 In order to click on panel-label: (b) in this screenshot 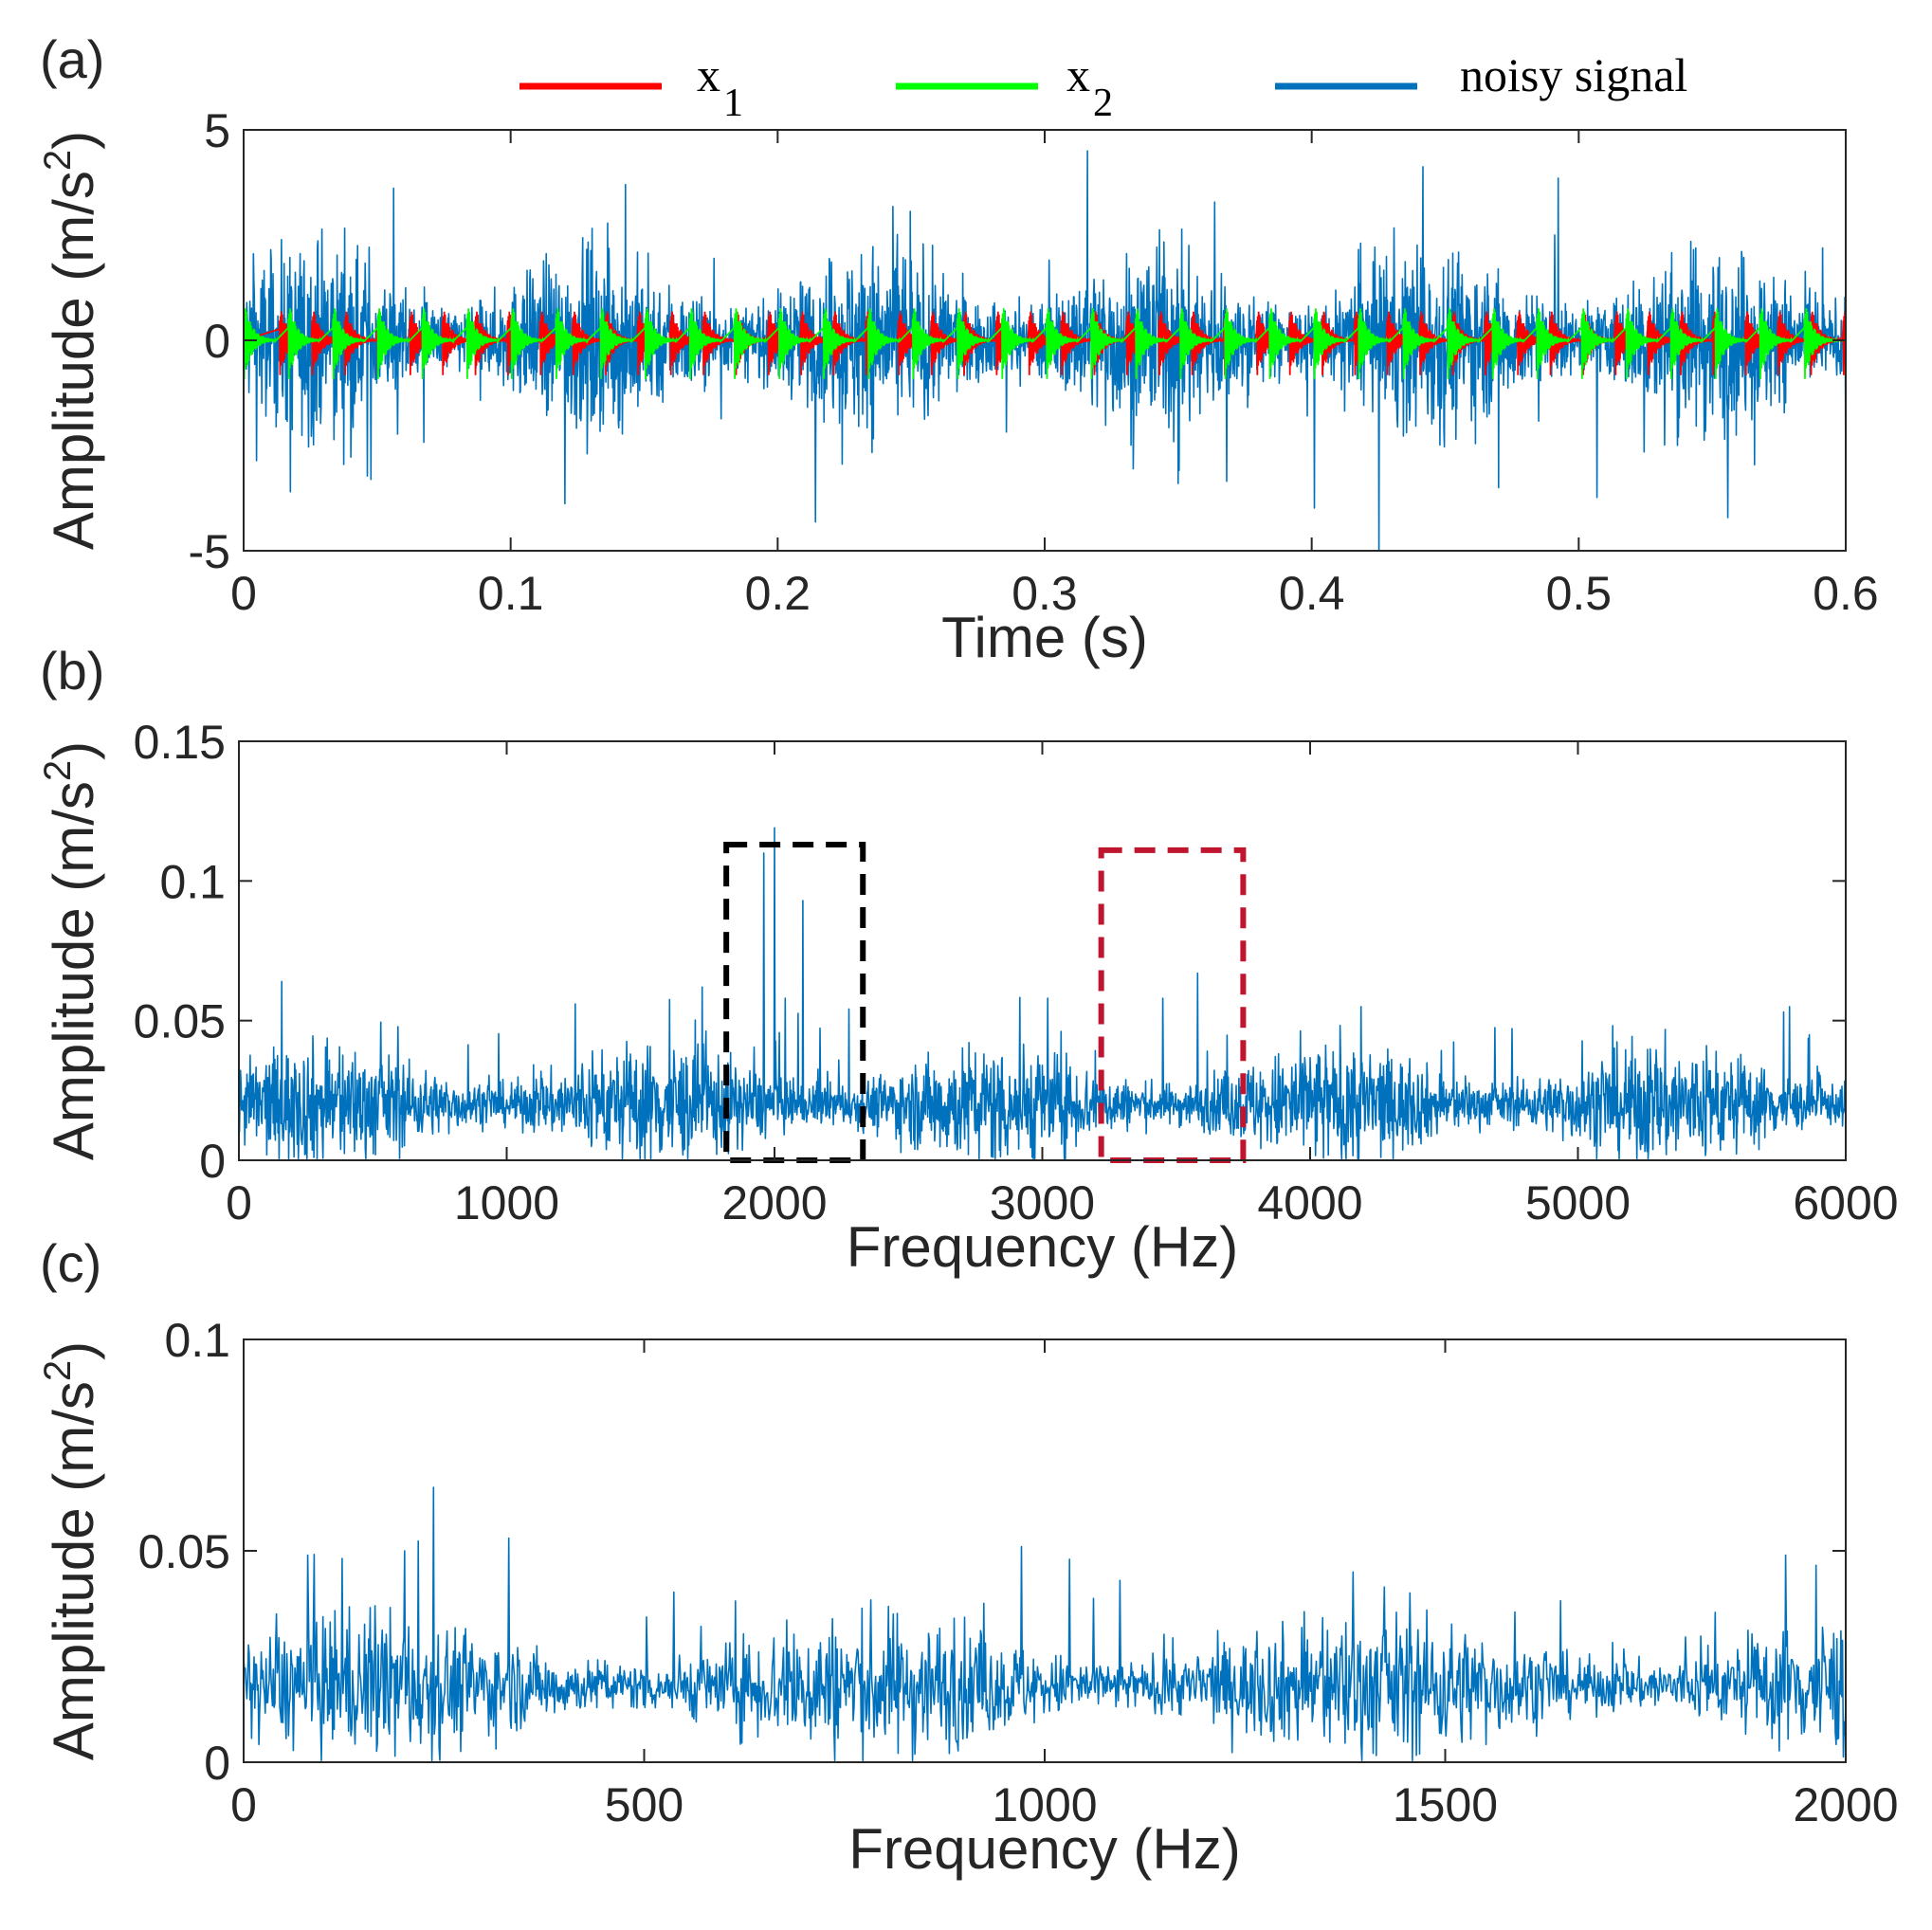, I will do `click(72, 671)`.